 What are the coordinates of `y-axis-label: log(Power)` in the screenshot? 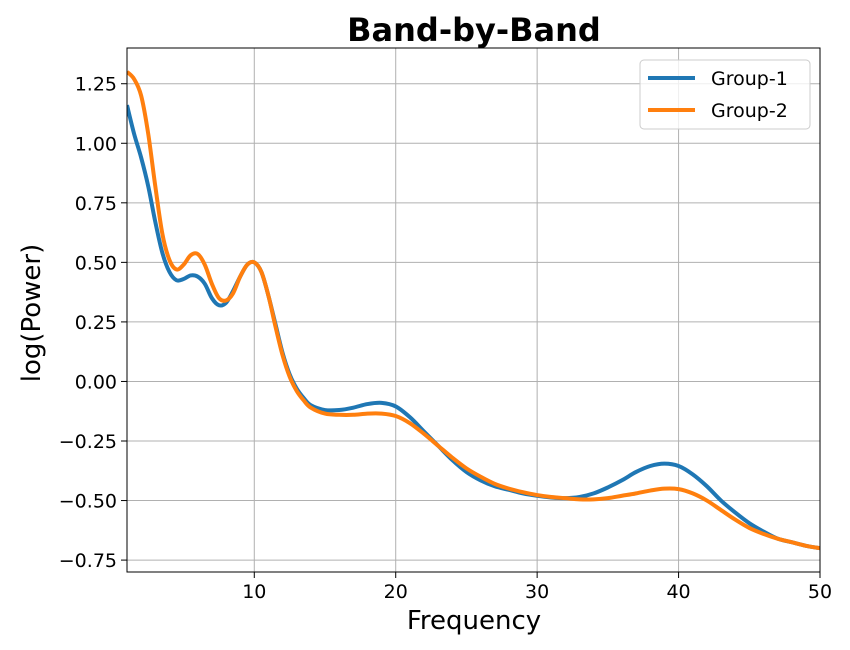 It's located at (32, 313).